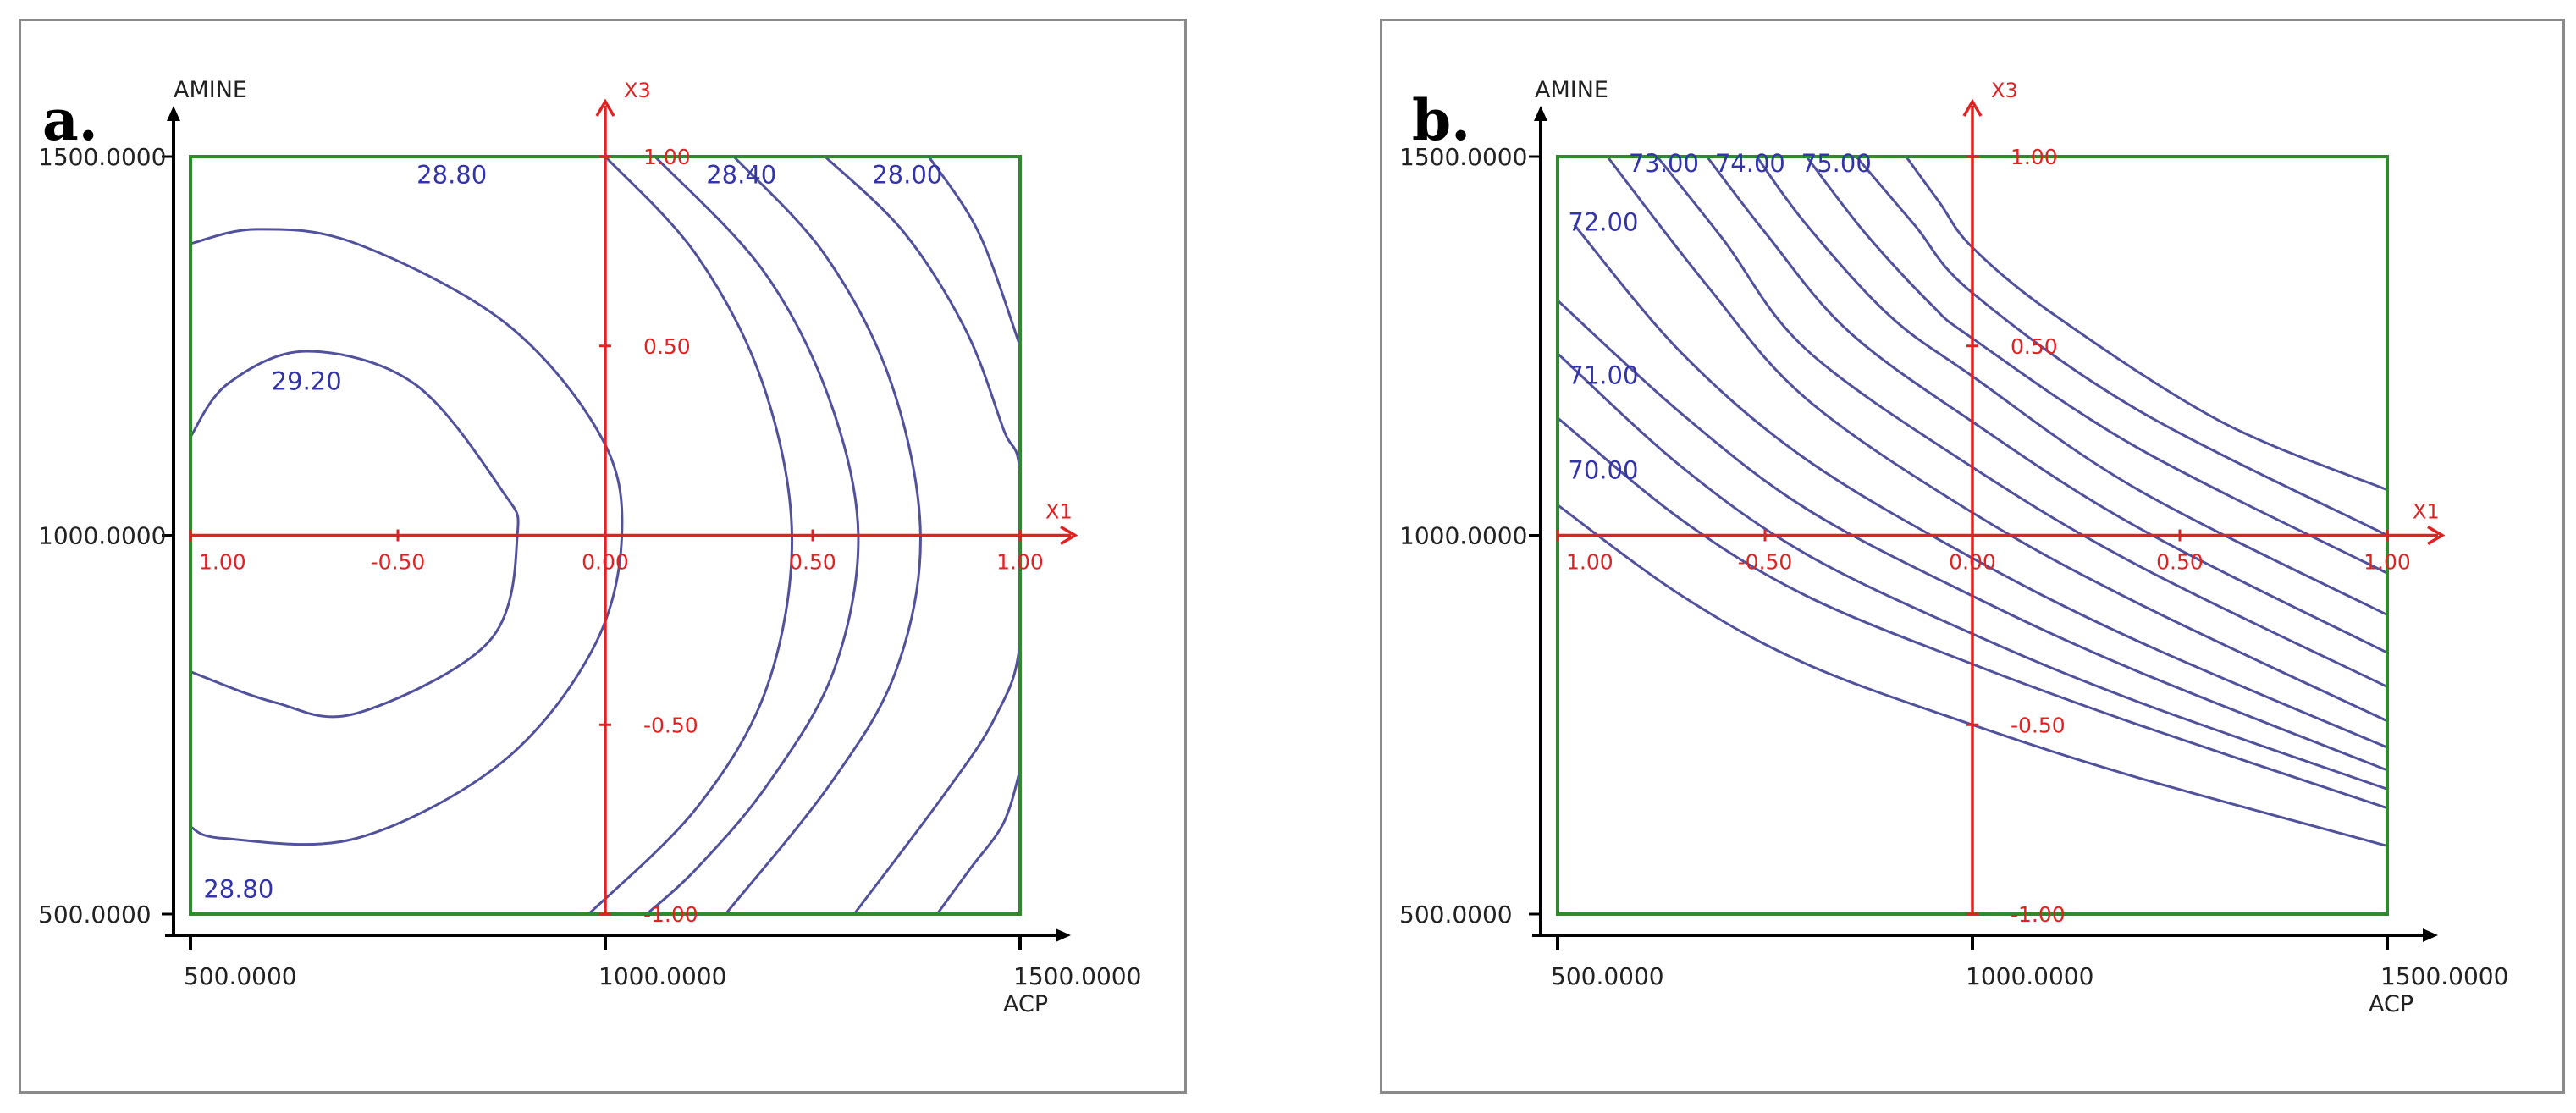 This screenshot has height=1113, width=2576. What do you see at coordinates (1603, 223) in the screenshot?
I see `contour-level-label: 72.00` at bounding box center [1603, 223].